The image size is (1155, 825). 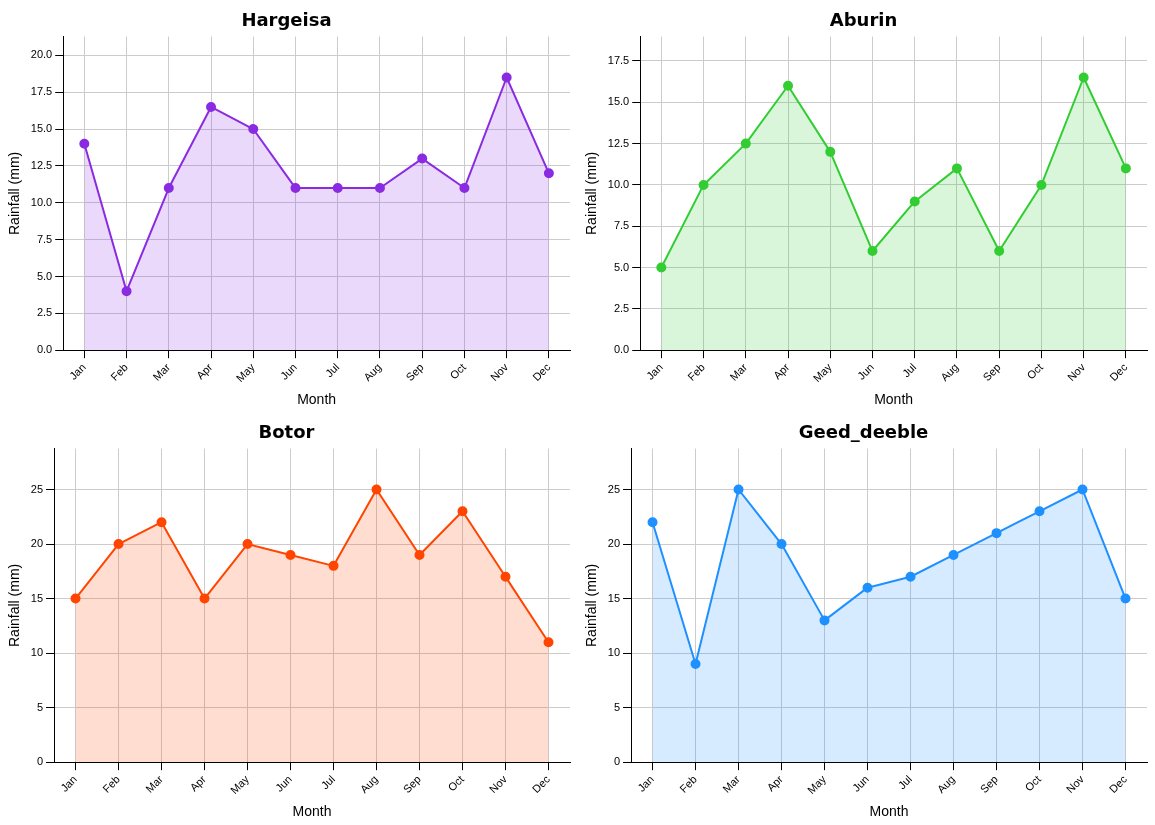 What do you see at coordinates (41, 91) in the screenshot?
I see `y-tick-label: 17.5` at bounding box center [41, 91].